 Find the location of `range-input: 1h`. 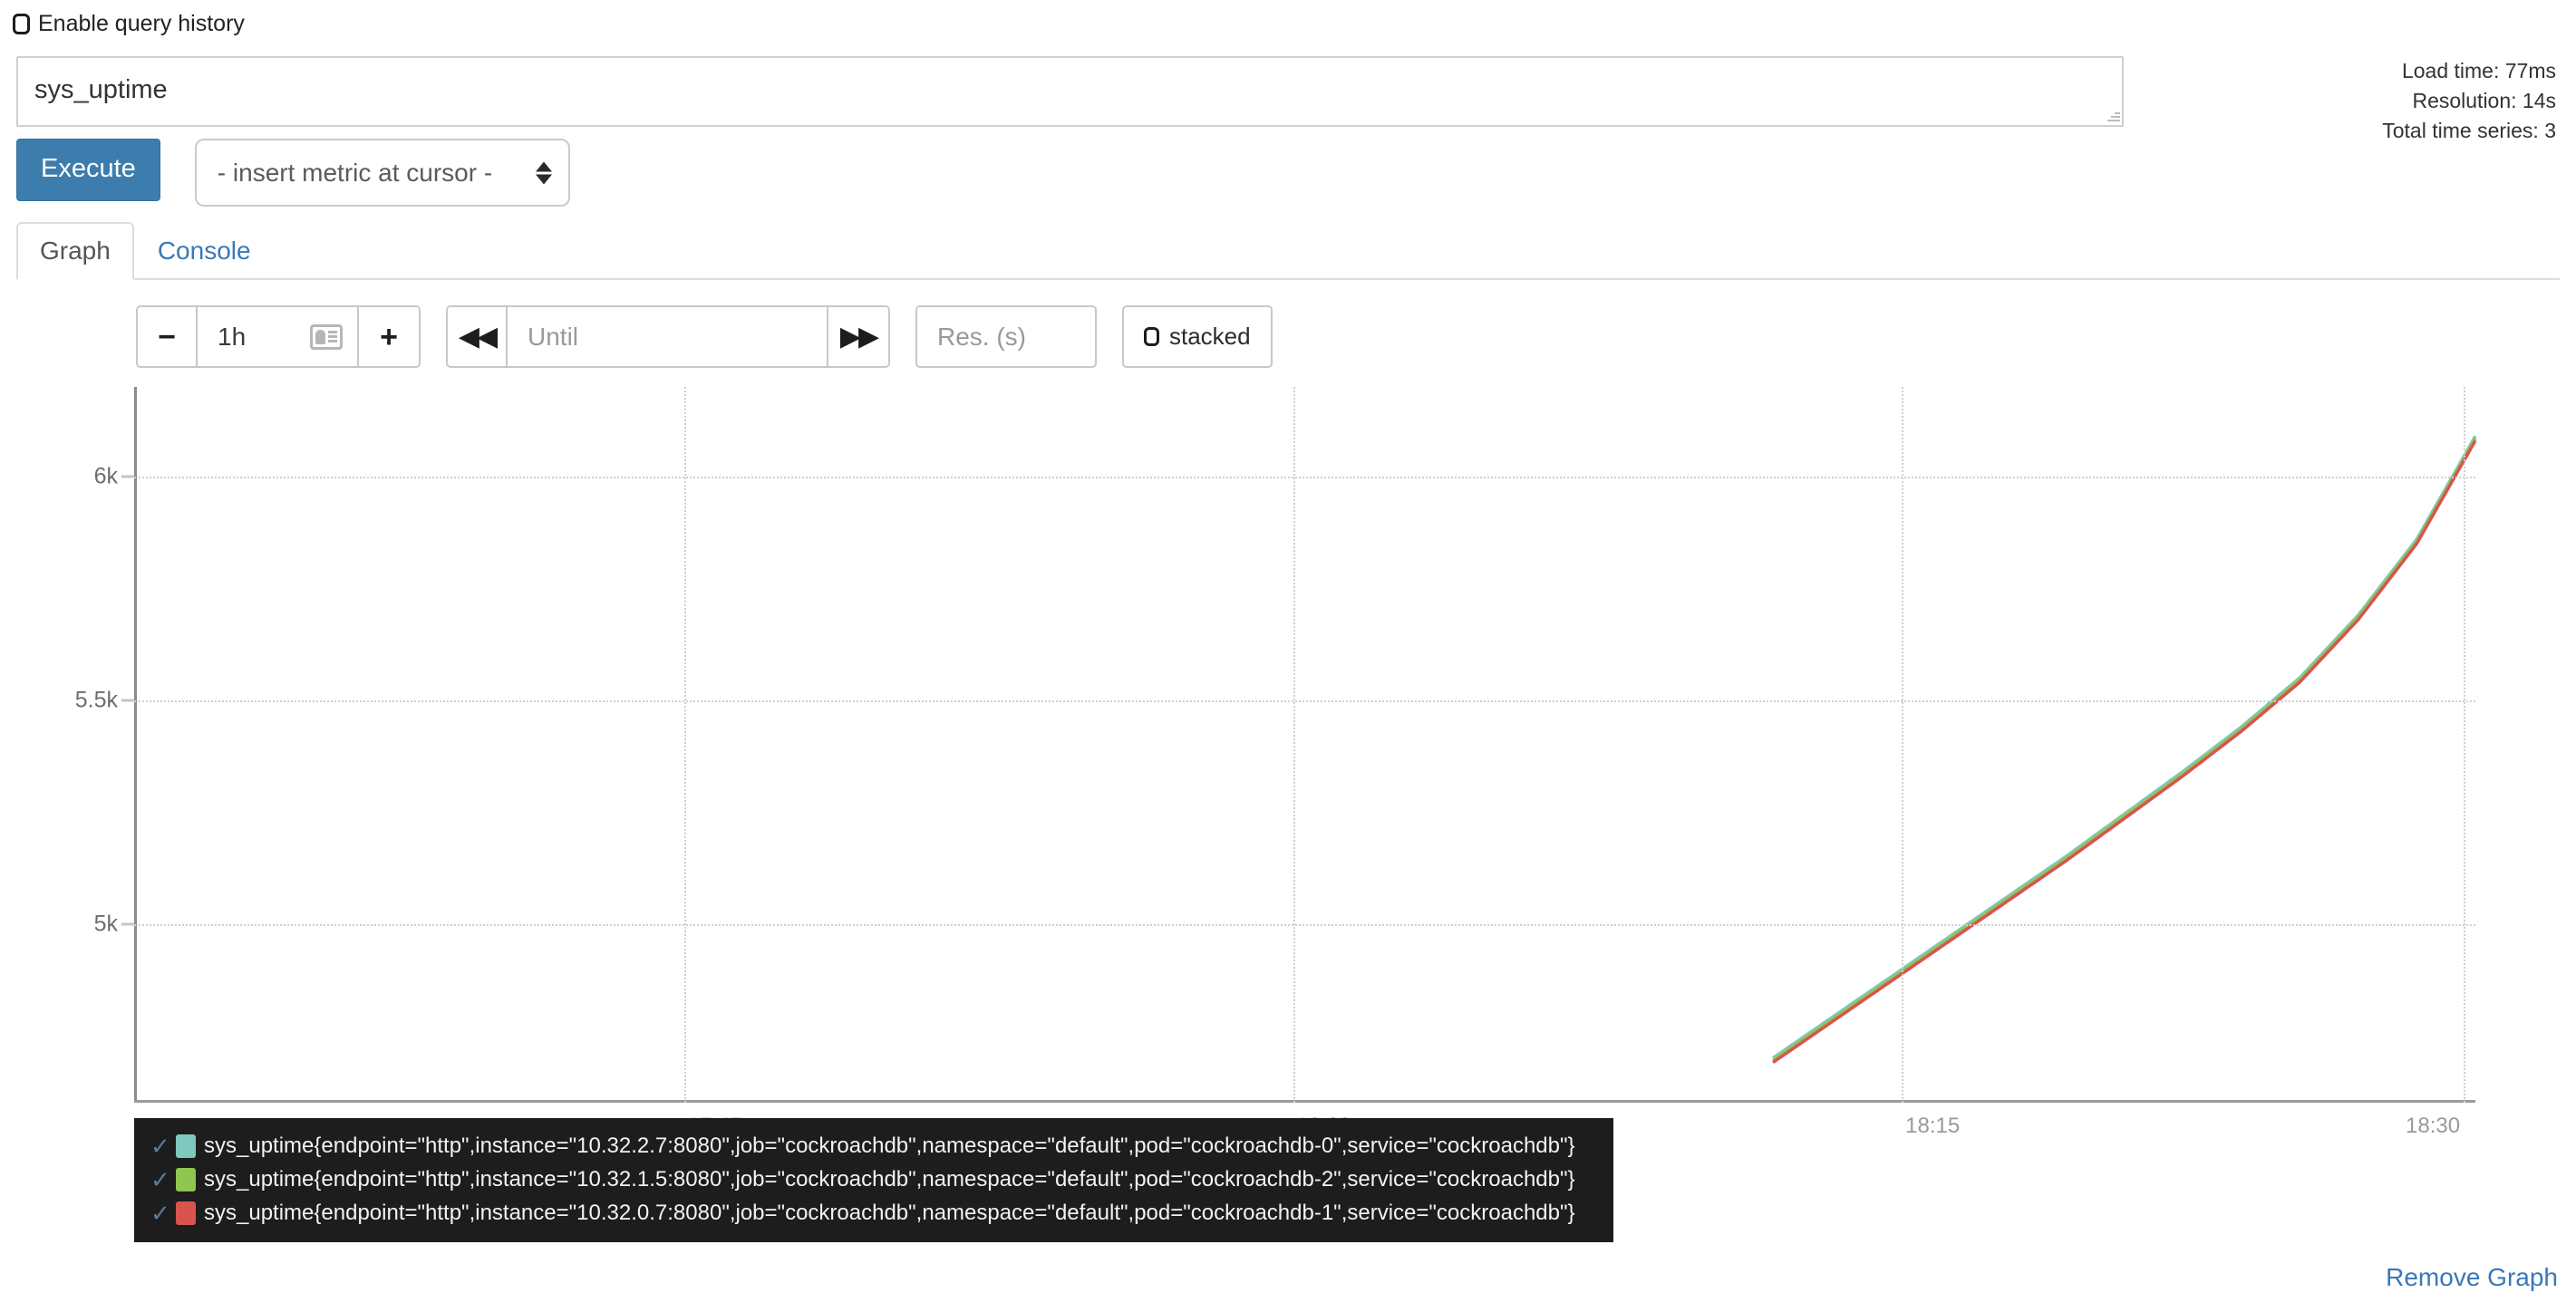

range-input: 1h is located at coordinates (278, 337).